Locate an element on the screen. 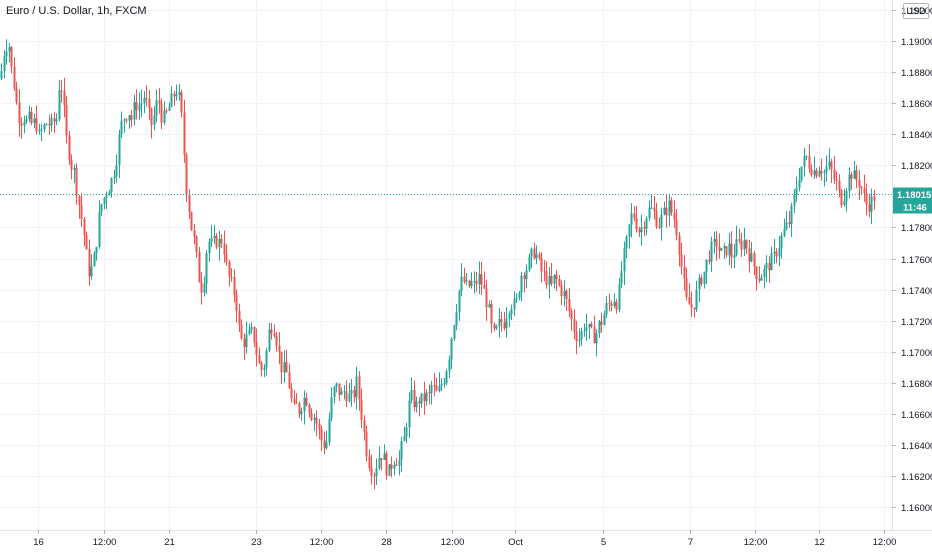  time-axis: 16 12:00 21 23 12:00 28 12:00 Oct 5 7 12:00 12 12:00 is located at coordinates (466, 539).